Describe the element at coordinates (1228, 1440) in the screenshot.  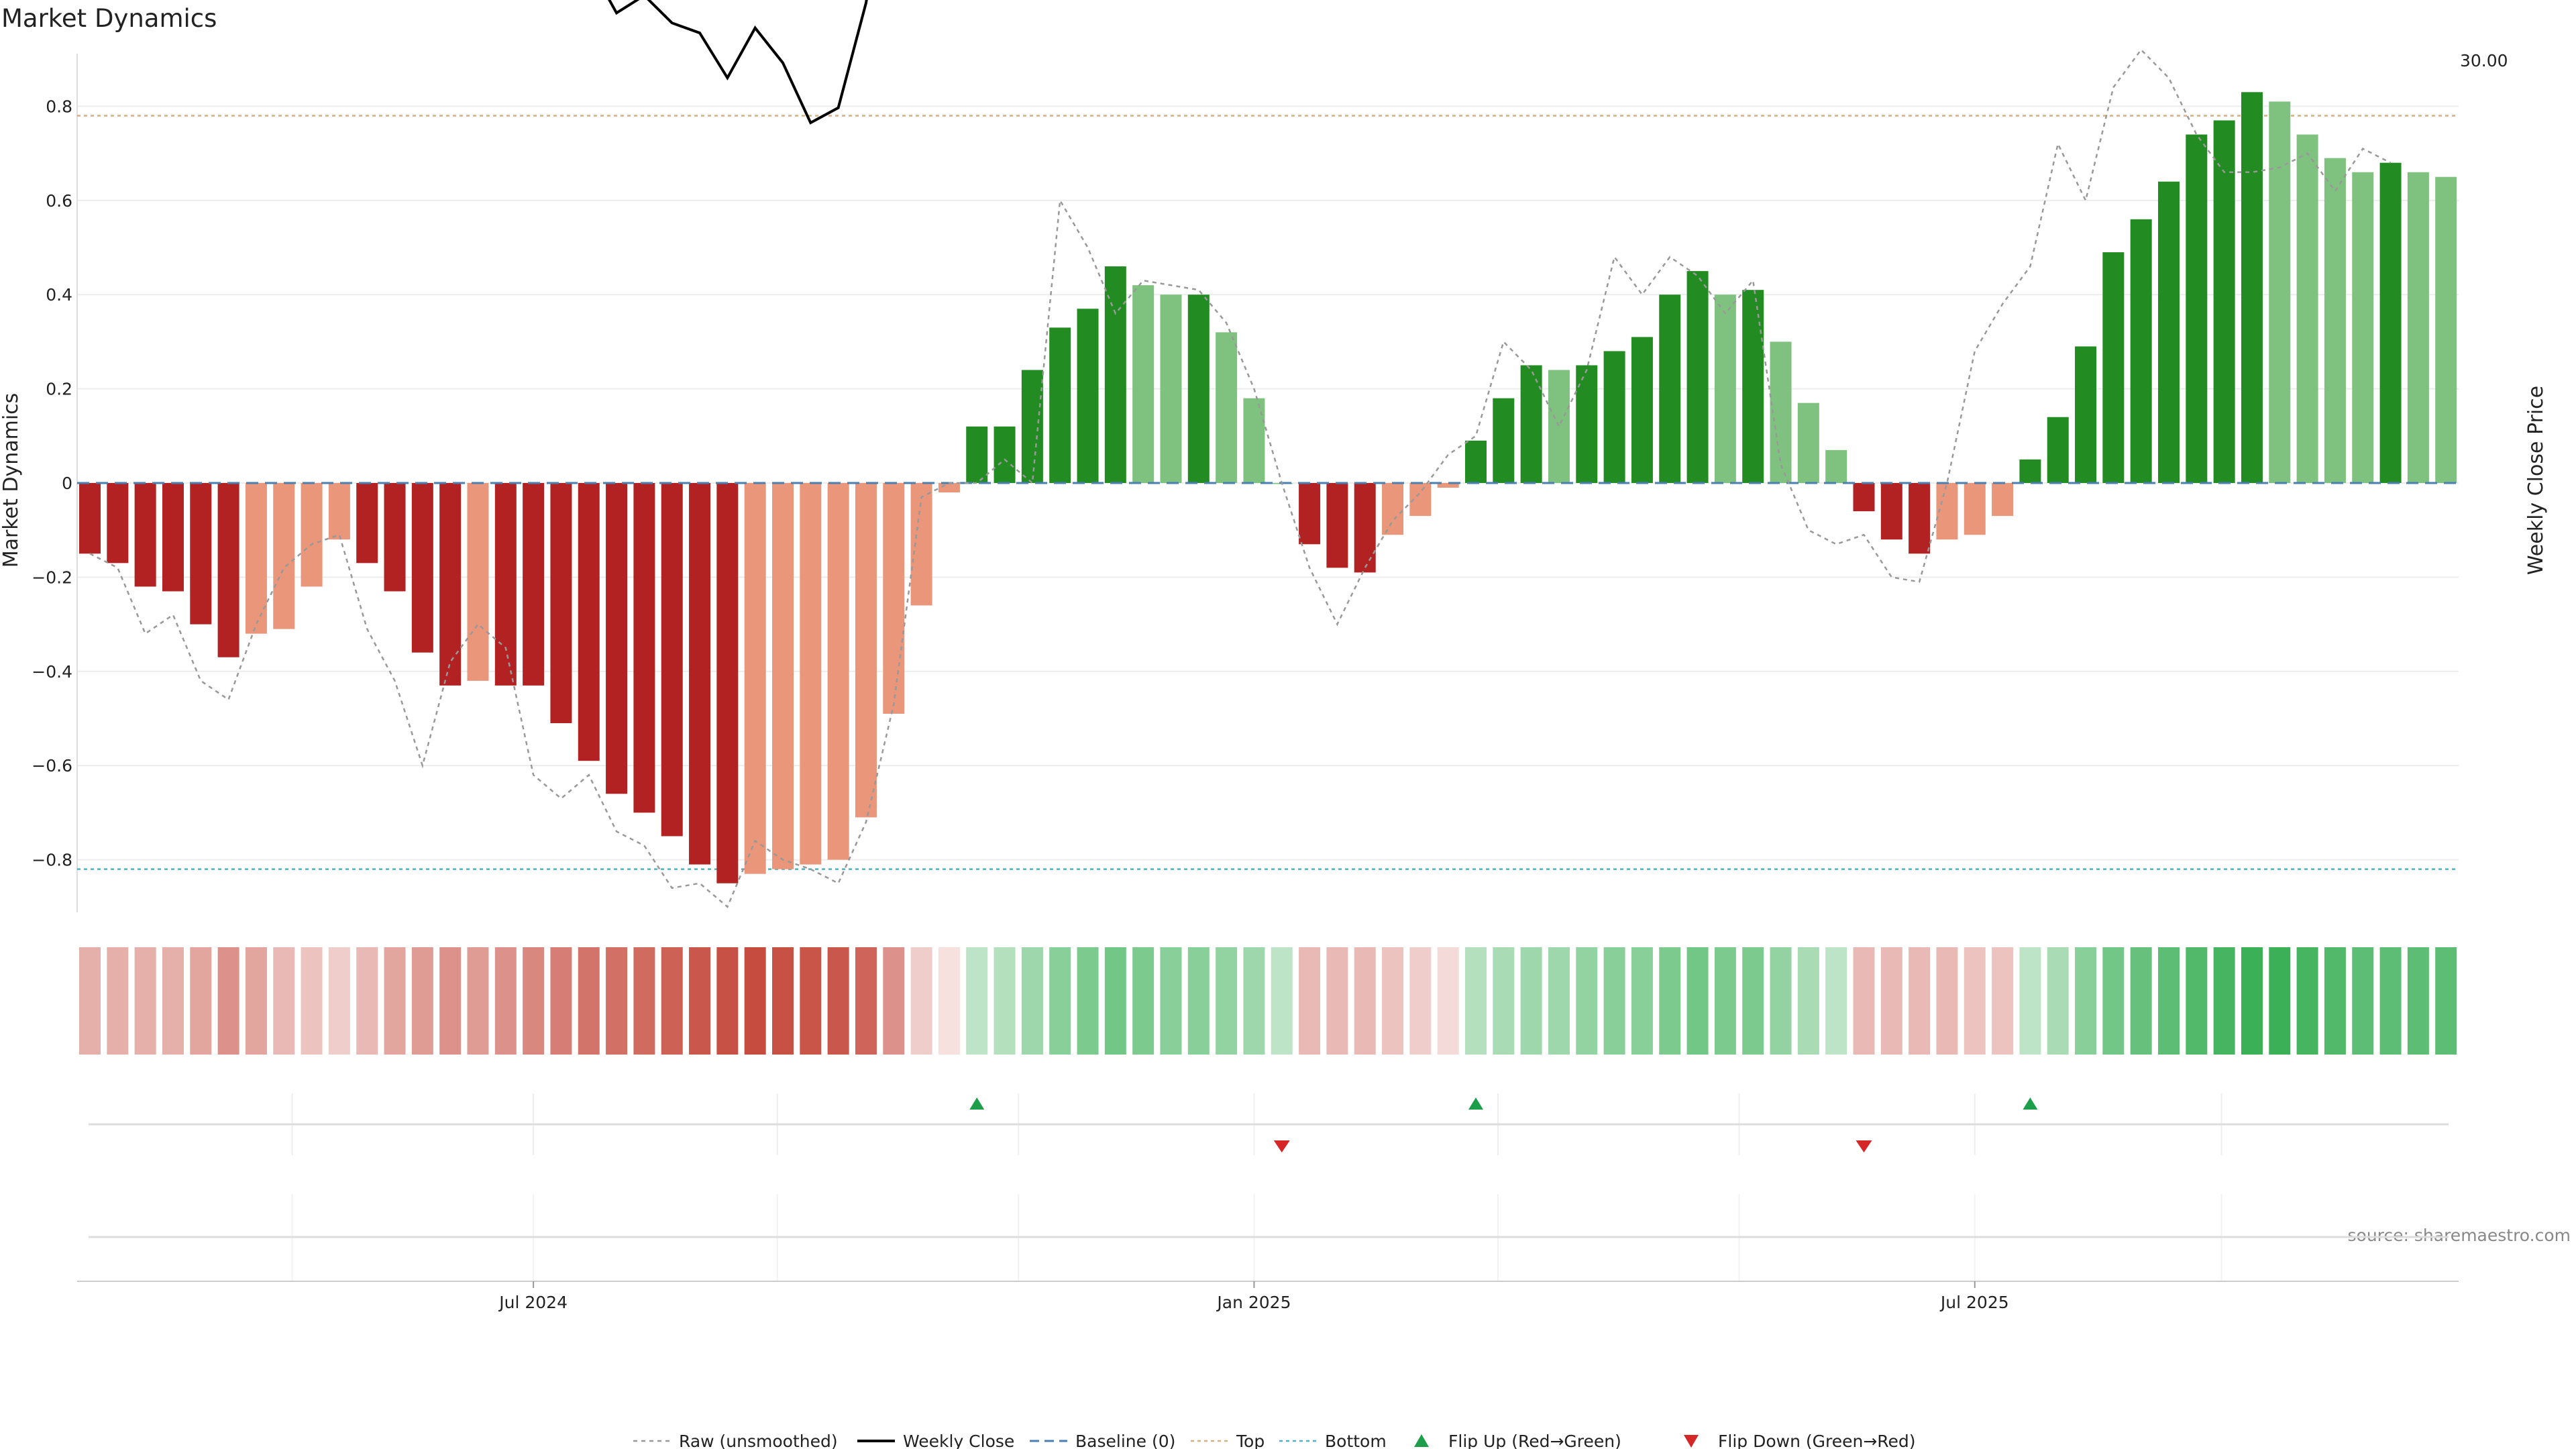
I see `legend-item: Top` at that location.